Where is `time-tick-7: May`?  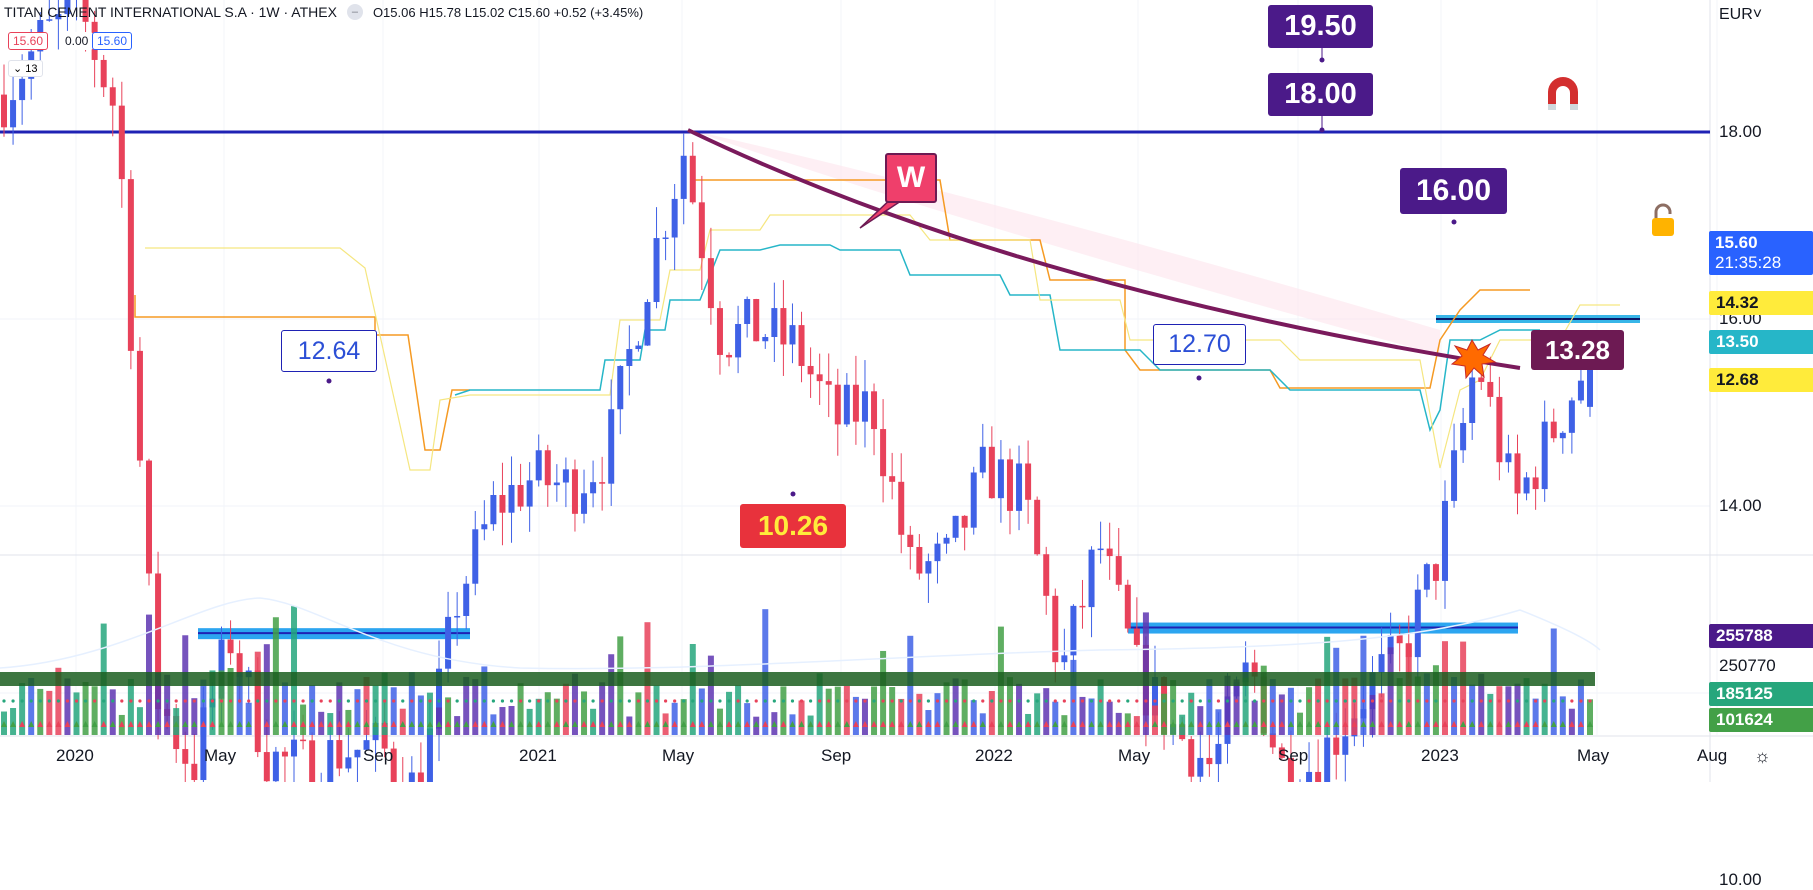
time-tick-7: May is located at coordinates (1134, 755).